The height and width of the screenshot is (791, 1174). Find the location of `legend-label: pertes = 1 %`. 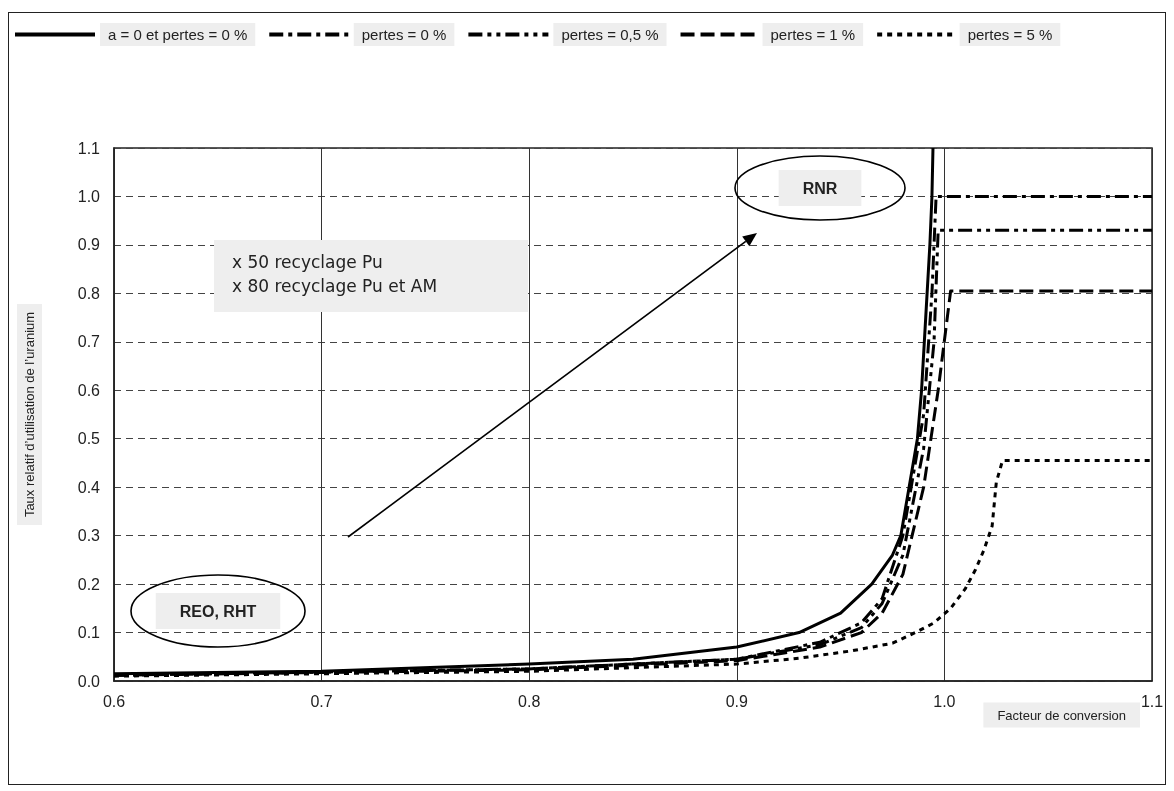

legend-label: pertes = 1 % is located at coordinates (813, 34).